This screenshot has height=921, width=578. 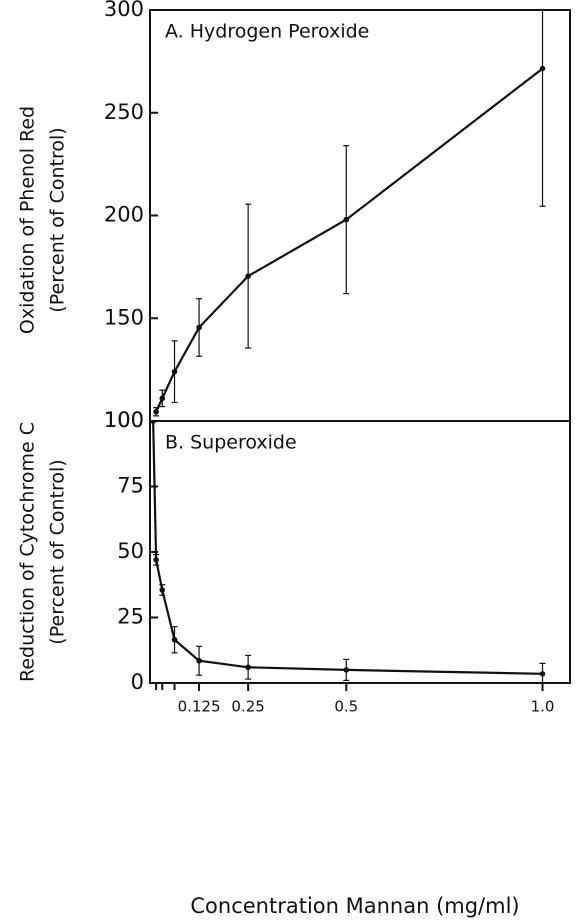 I want to click on panel-title: B. Superoxide, so click(x=231, y=443).